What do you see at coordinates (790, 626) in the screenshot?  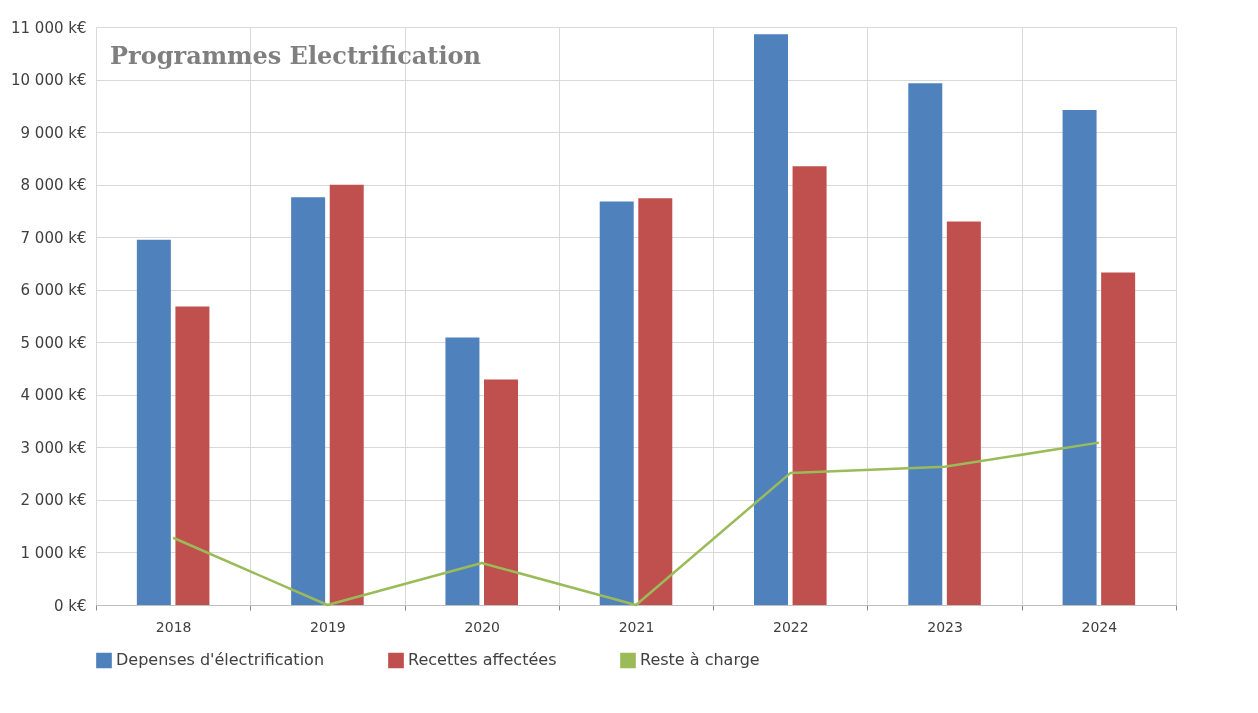 I see `x-tick-label: 2022` at bounding box center [790, 626].